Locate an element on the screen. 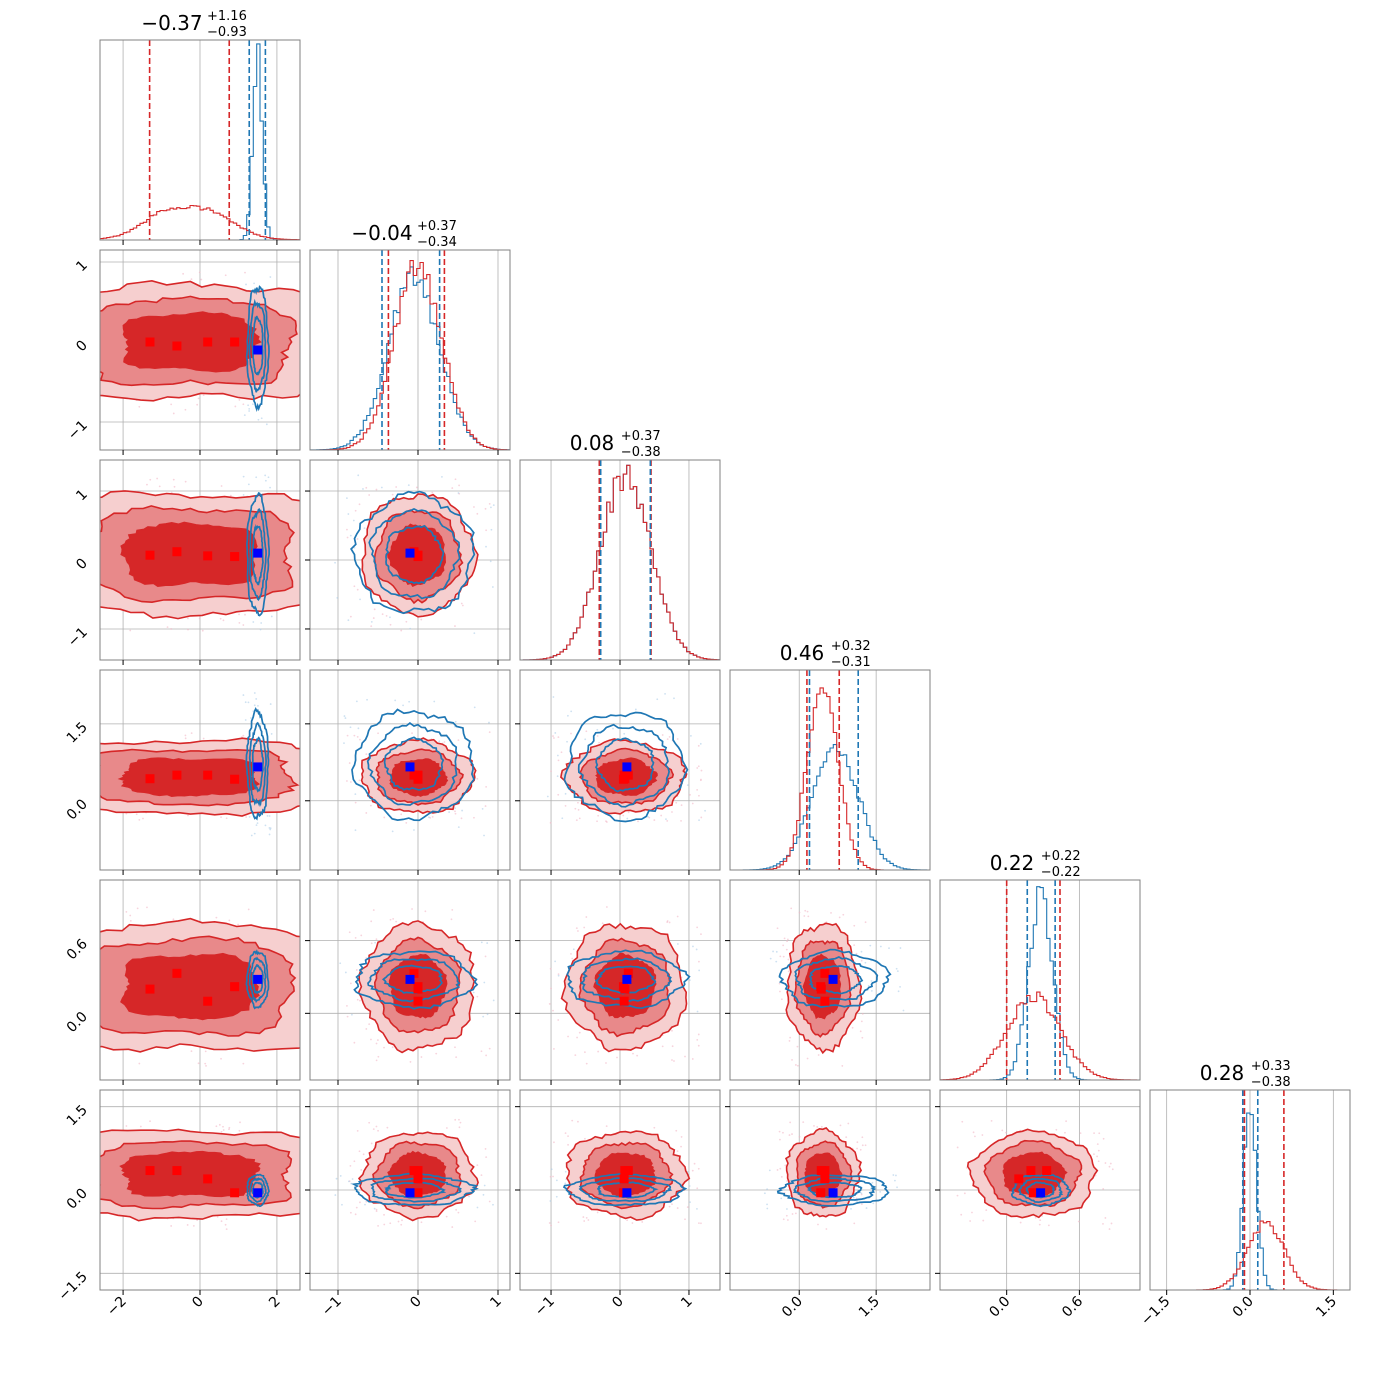 Image resolution: width=1390 pixels, height=1390 pixels. blue-truth-marker is located at coordinates (833, 1193).